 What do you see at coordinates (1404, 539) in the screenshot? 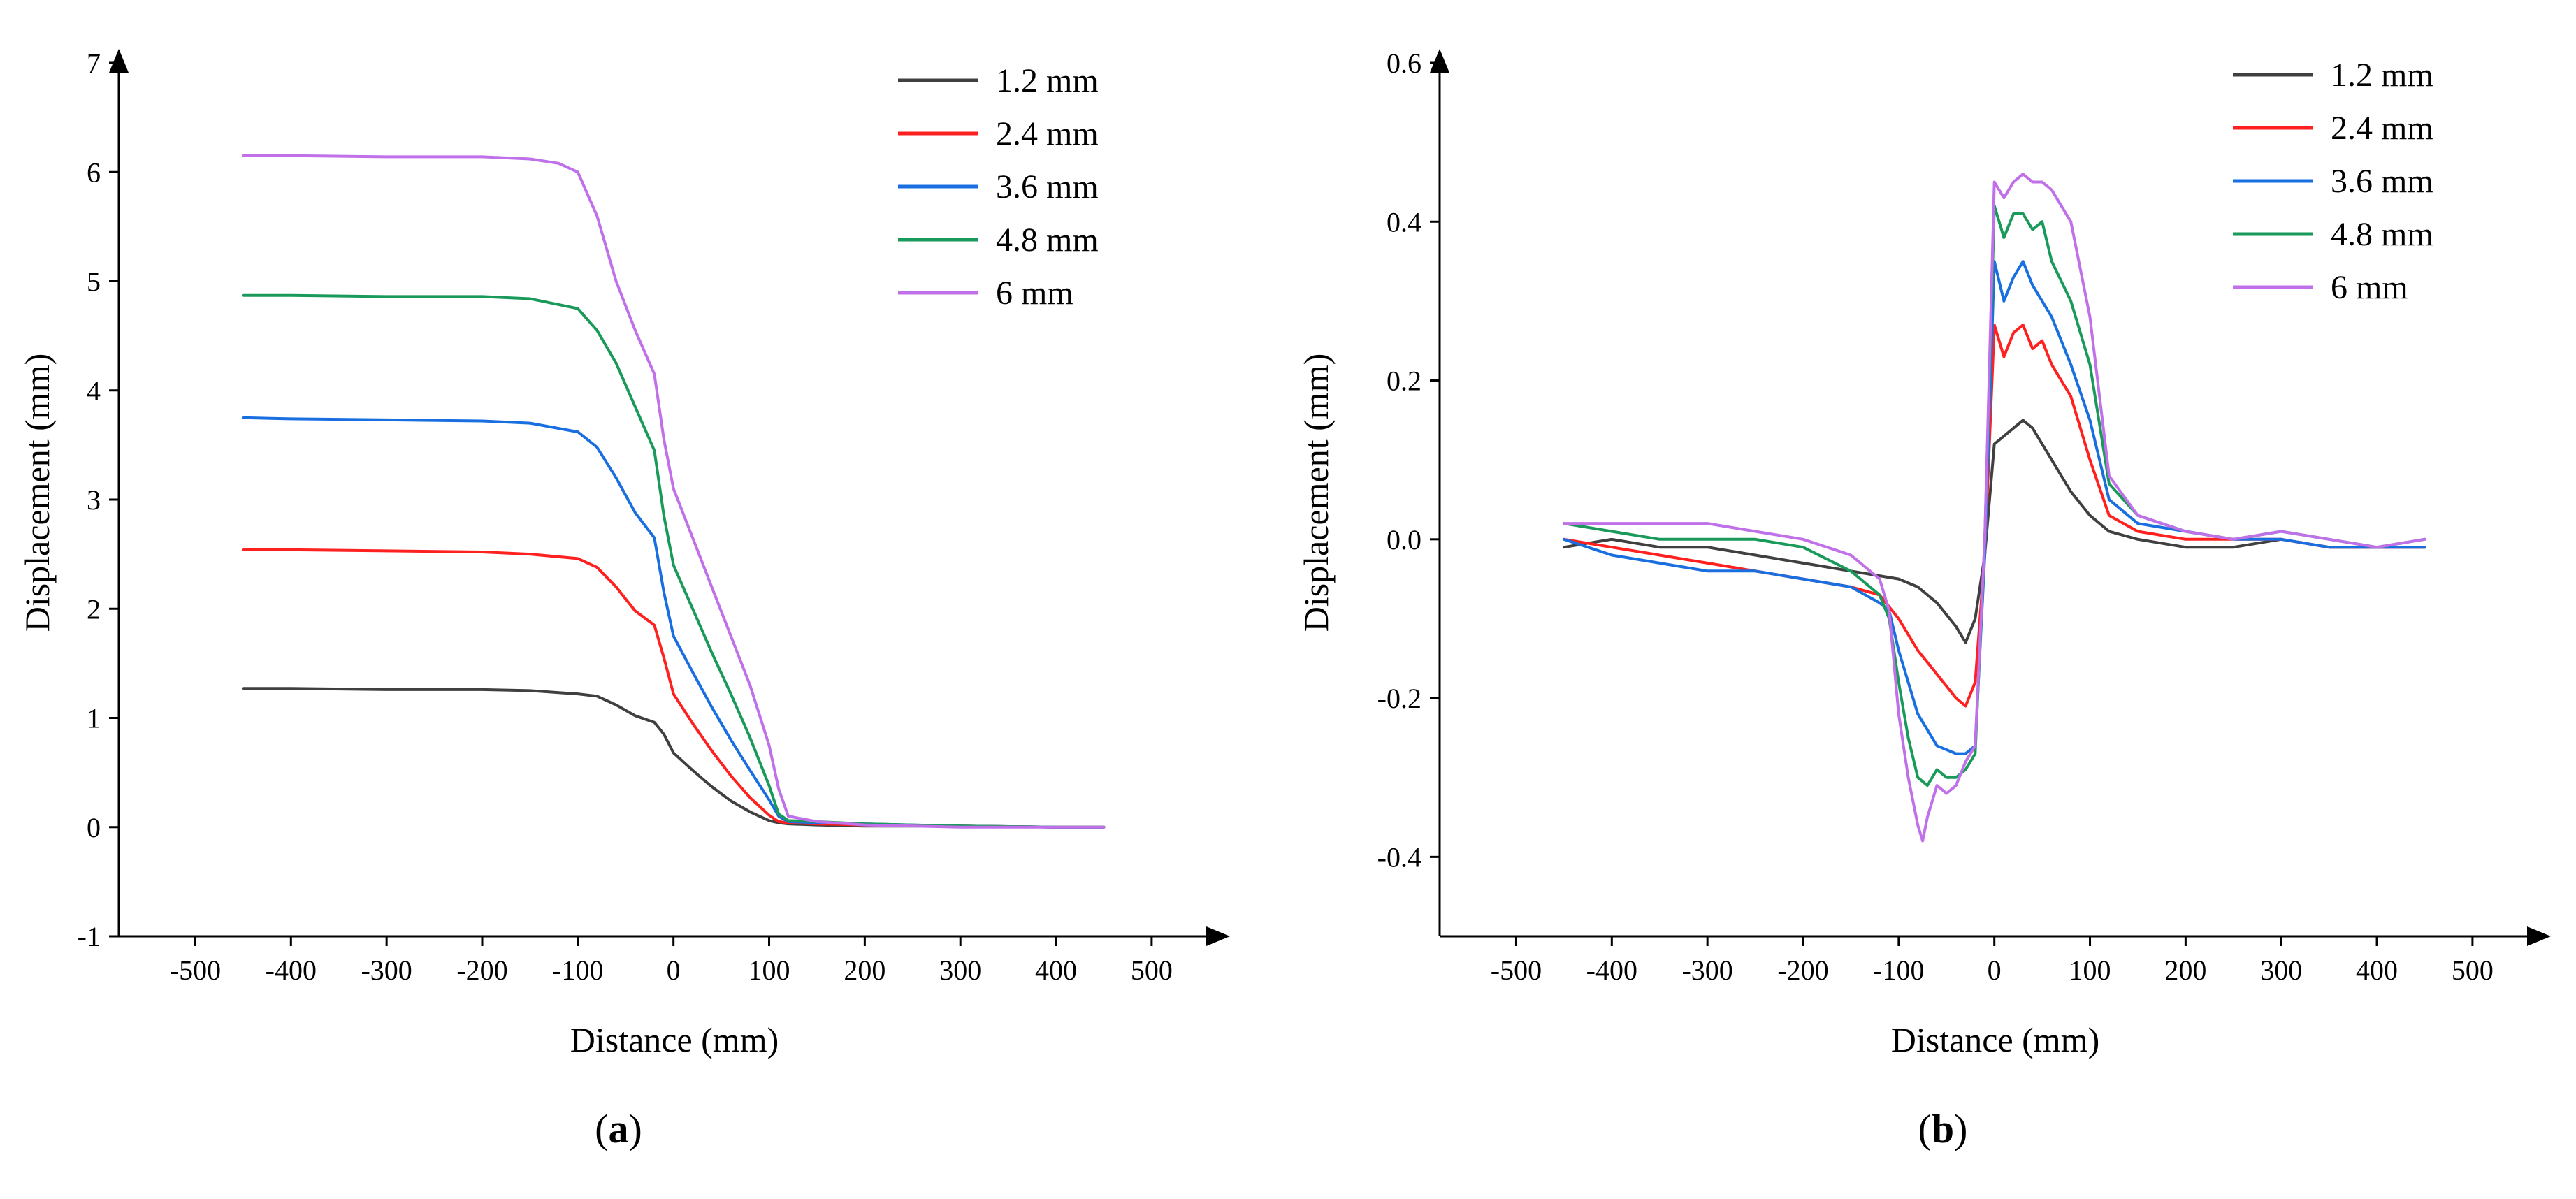
I see `y-tick-label: 0.0` at bounding box center [1404, 539].